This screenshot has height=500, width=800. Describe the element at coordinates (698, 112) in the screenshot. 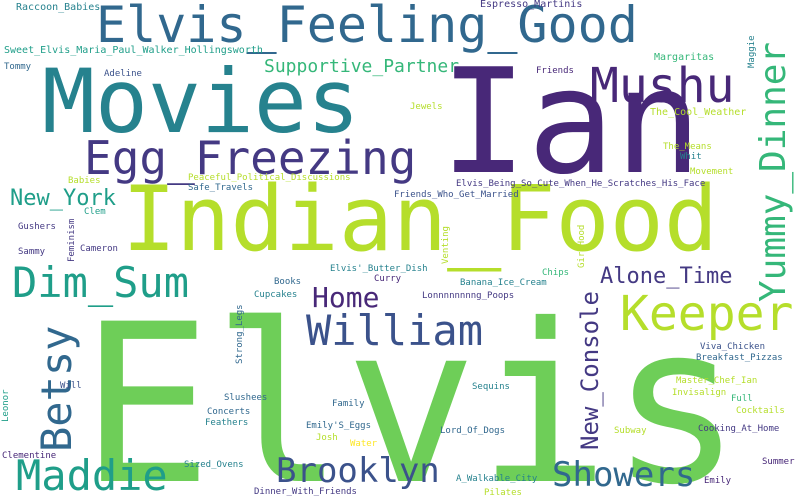

I see `word: The_Cool_Weather` at that location.